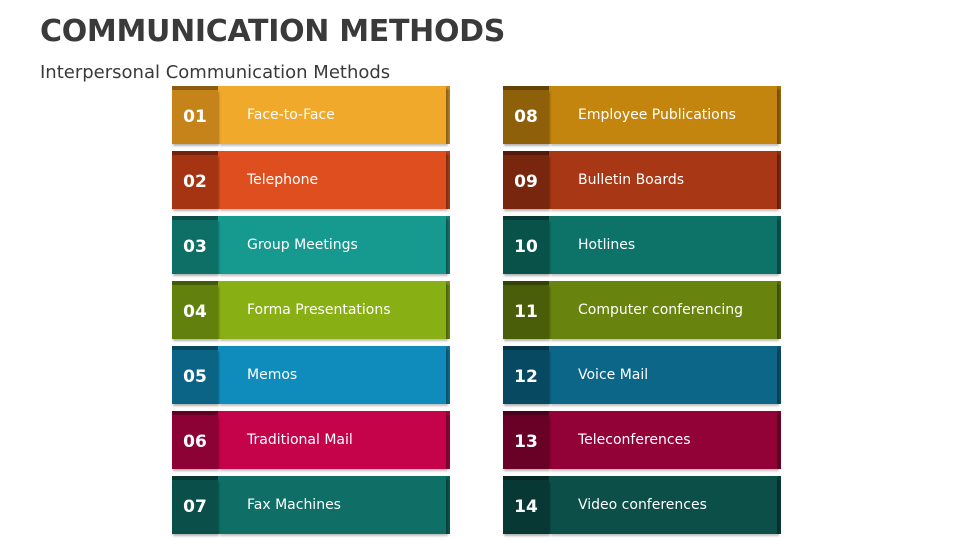 The width and height of the screenshot is (960, 541). I want to click on method-label: Hotlines, so click(607, 245).